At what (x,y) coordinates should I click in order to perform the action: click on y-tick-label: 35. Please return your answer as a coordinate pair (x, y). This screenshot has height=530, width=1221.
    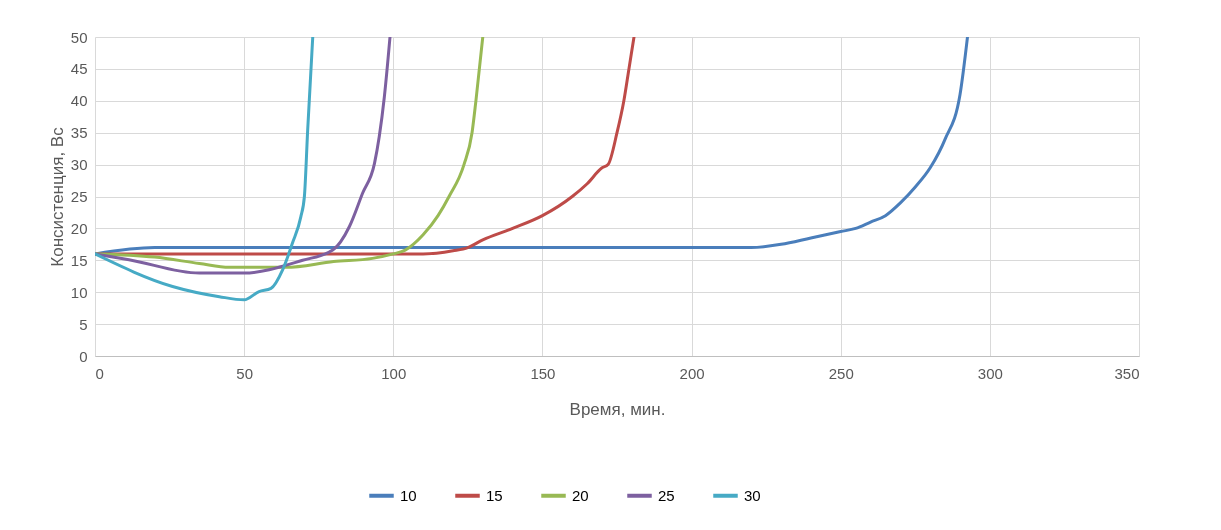
    Looking at the image, I should click on (79, 133).